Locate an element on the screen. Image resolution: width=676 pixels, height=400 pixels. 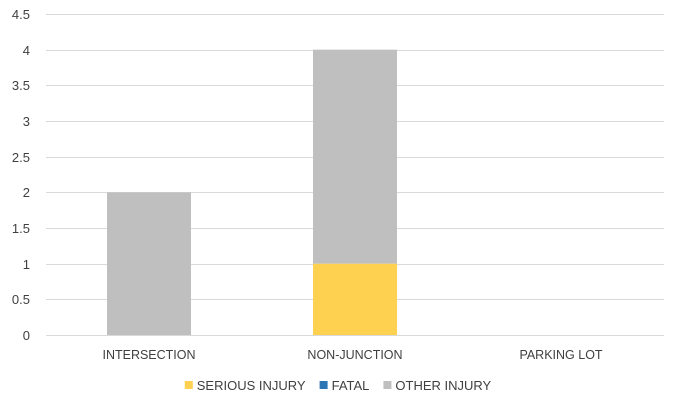
legend-item-fatal: FATAL is located at coordinates (344, 385).